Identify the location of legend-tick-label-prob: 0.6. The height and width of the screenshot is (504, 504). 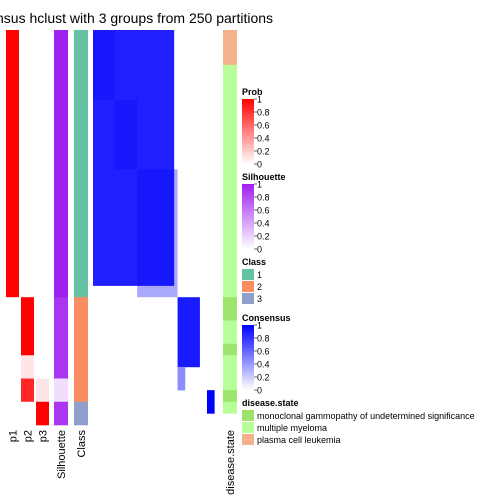
(263, 126).